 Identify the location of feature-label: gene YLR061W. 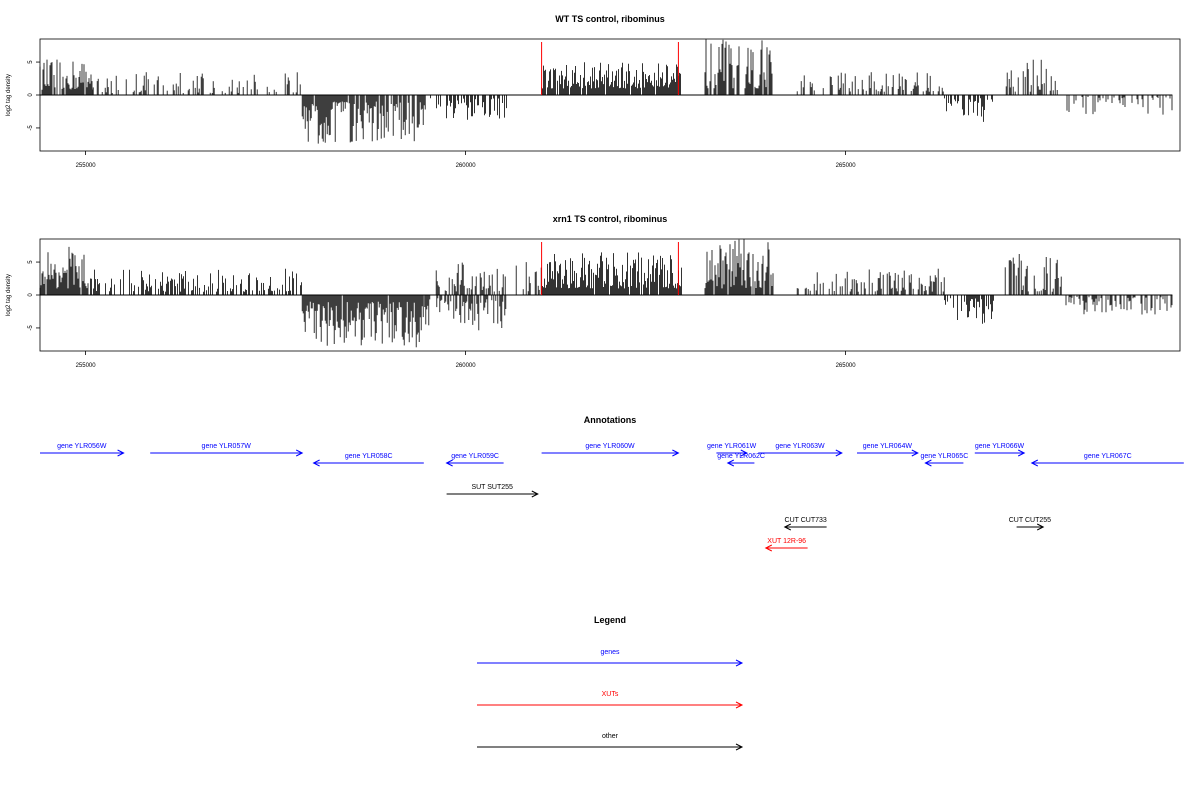
(732, 446).